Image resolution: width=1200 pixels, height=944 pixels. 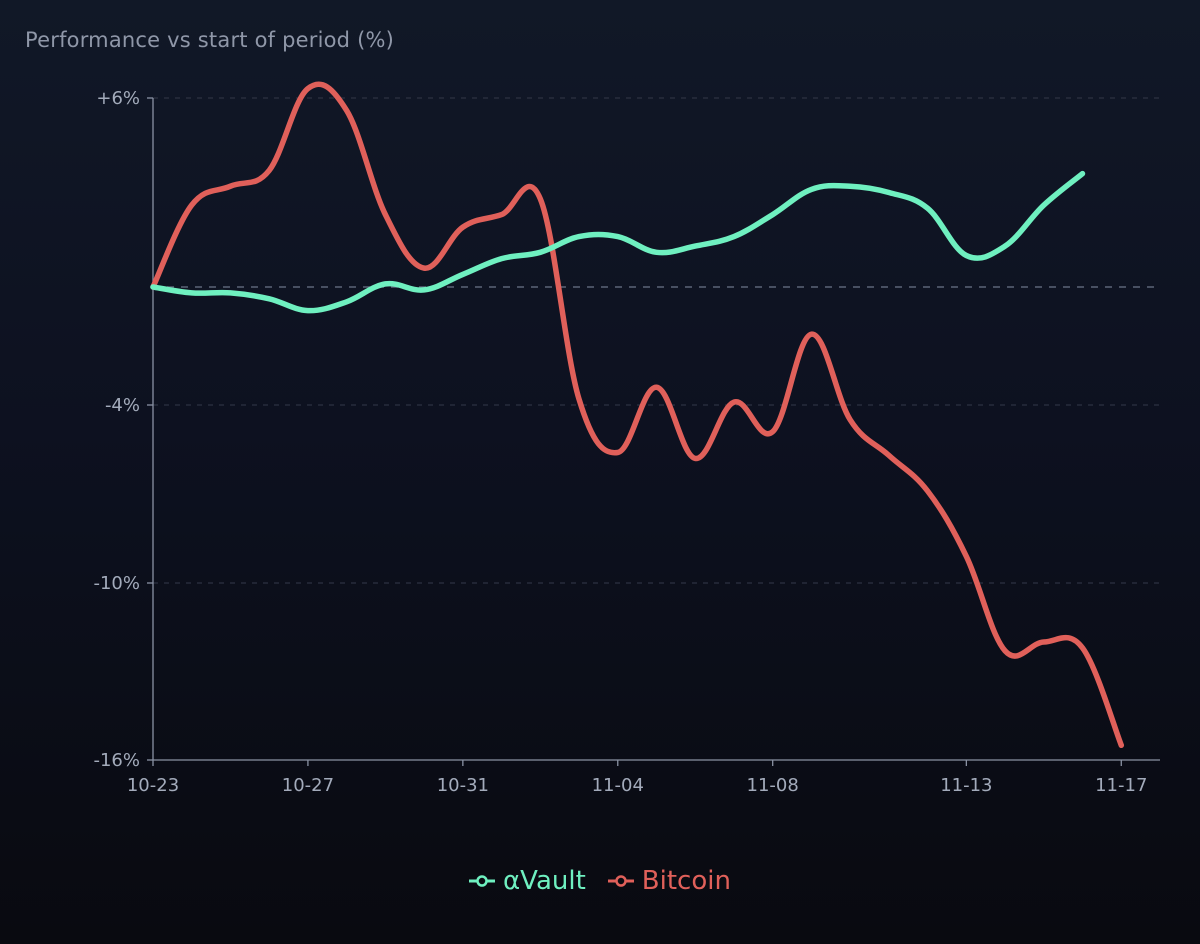 What do you see at coordinates (966, 785) in the screenshot?
I see `x-tick-label: 11-13` at bounding box center [966, 785].